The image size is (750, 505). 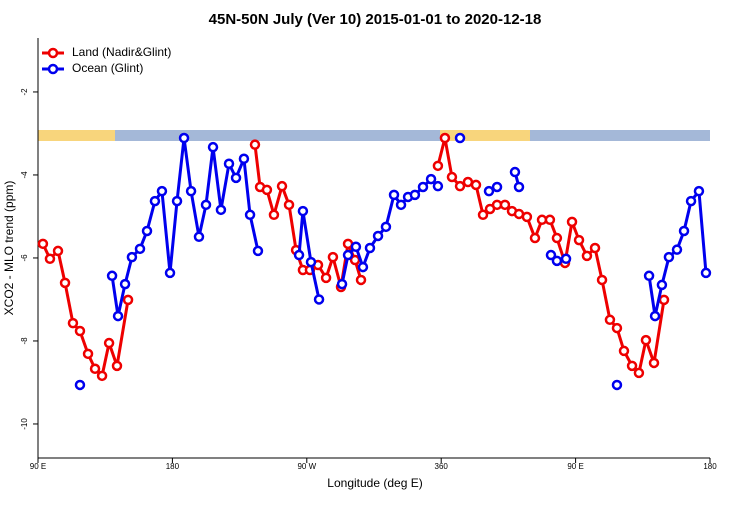 I want to click on y-tick-label: -4, so click(x=24, y=175).